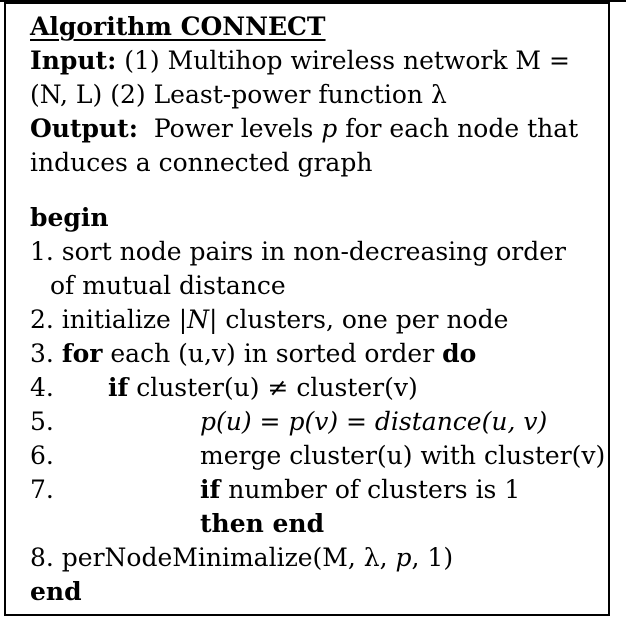 Image resolution: width=626 pixels, height=632 pixels. What do you see at coordinates (313, 1) in the screenshot?
I see `top-rule` at bounding box center [313, 1].